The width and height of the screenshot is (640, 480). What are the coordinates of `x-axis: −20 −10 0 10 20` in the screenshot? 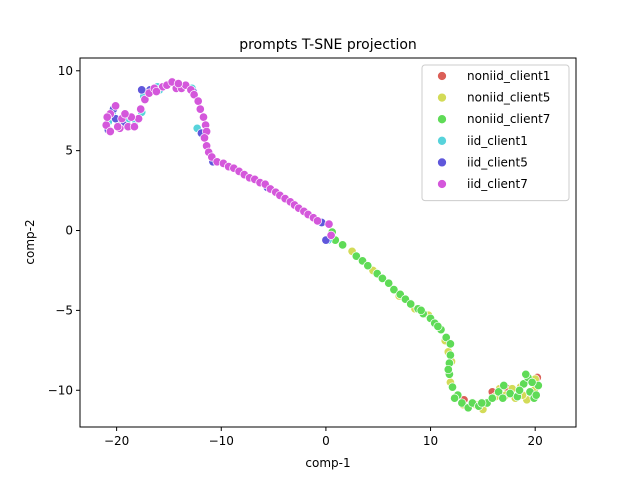 It's located at (323, 437).